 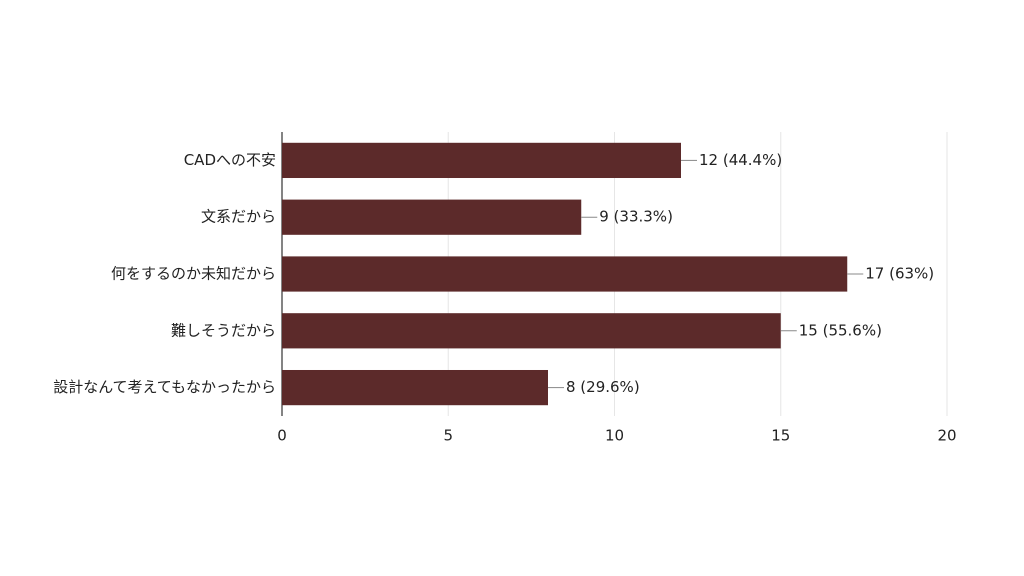 I want to click on y-tick-label: 難しそうだから, so click(x=223, y=330).